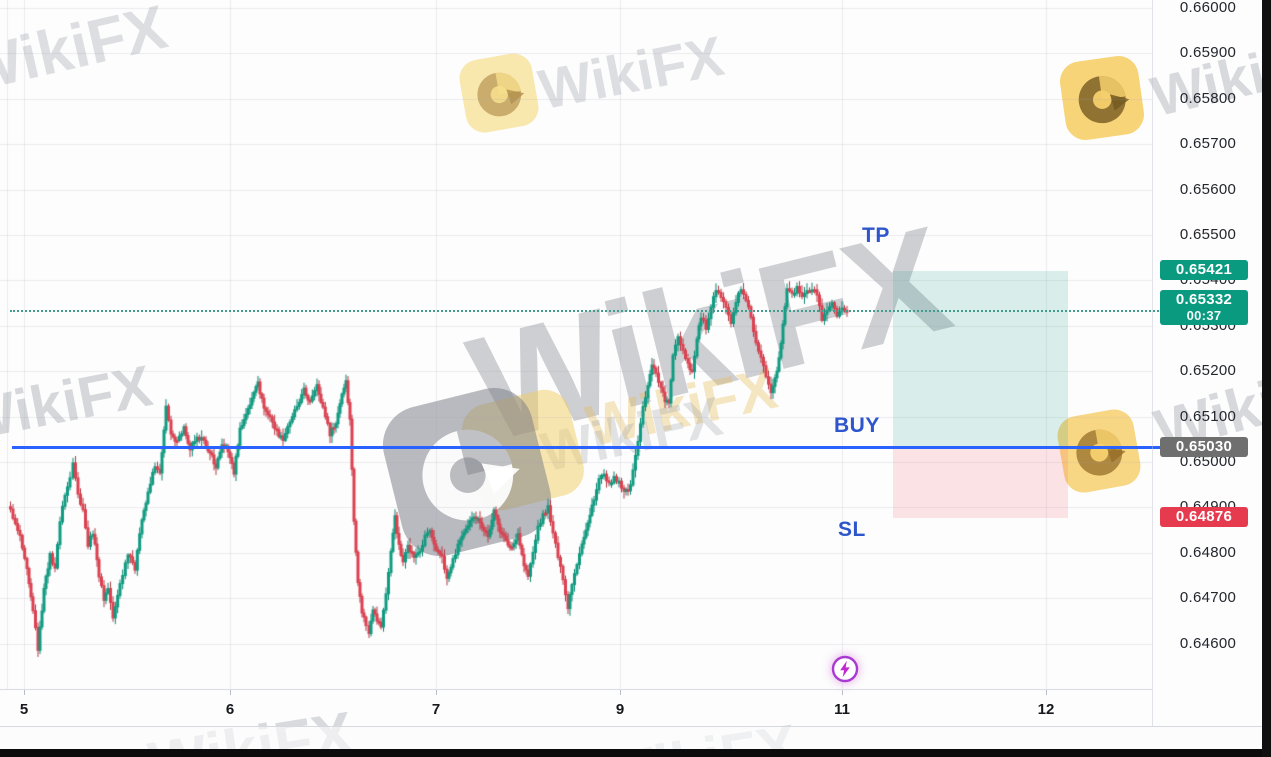 The image size is (1271, 757). I want to click on take-profit-zone, so click(980, 360).